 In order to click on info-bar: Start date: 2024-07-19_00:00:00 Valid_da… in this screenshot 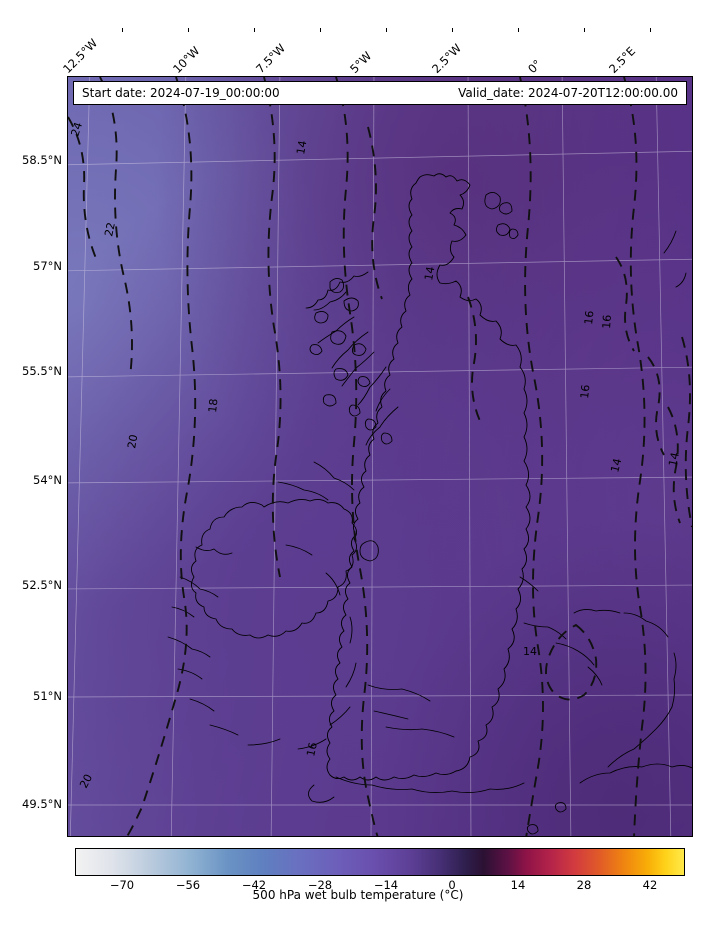, I will do `click(380, 93)`.